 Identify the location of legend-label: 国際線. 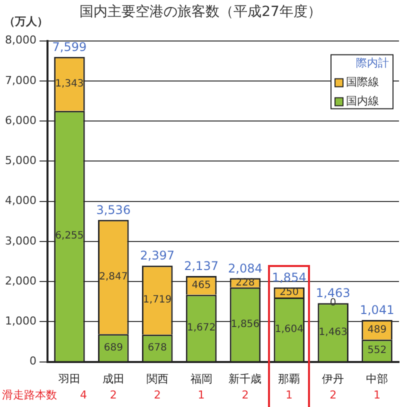
(362, 82).